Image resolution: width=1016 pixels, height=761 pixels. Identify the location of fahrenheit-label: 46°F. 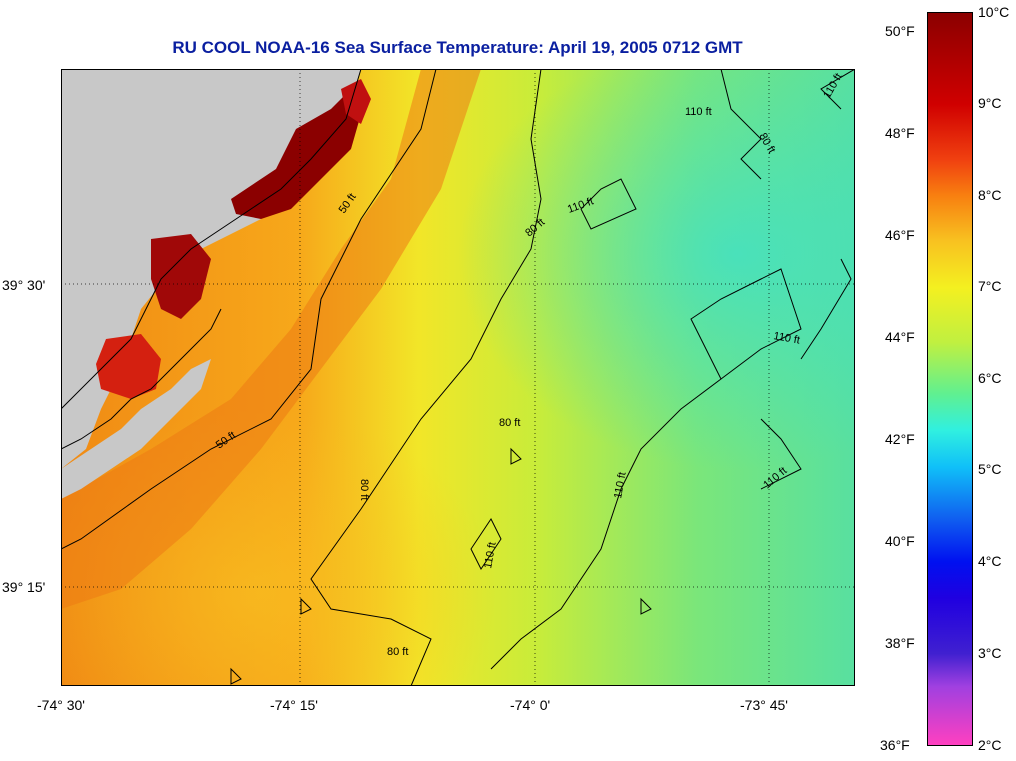
(900, 235).